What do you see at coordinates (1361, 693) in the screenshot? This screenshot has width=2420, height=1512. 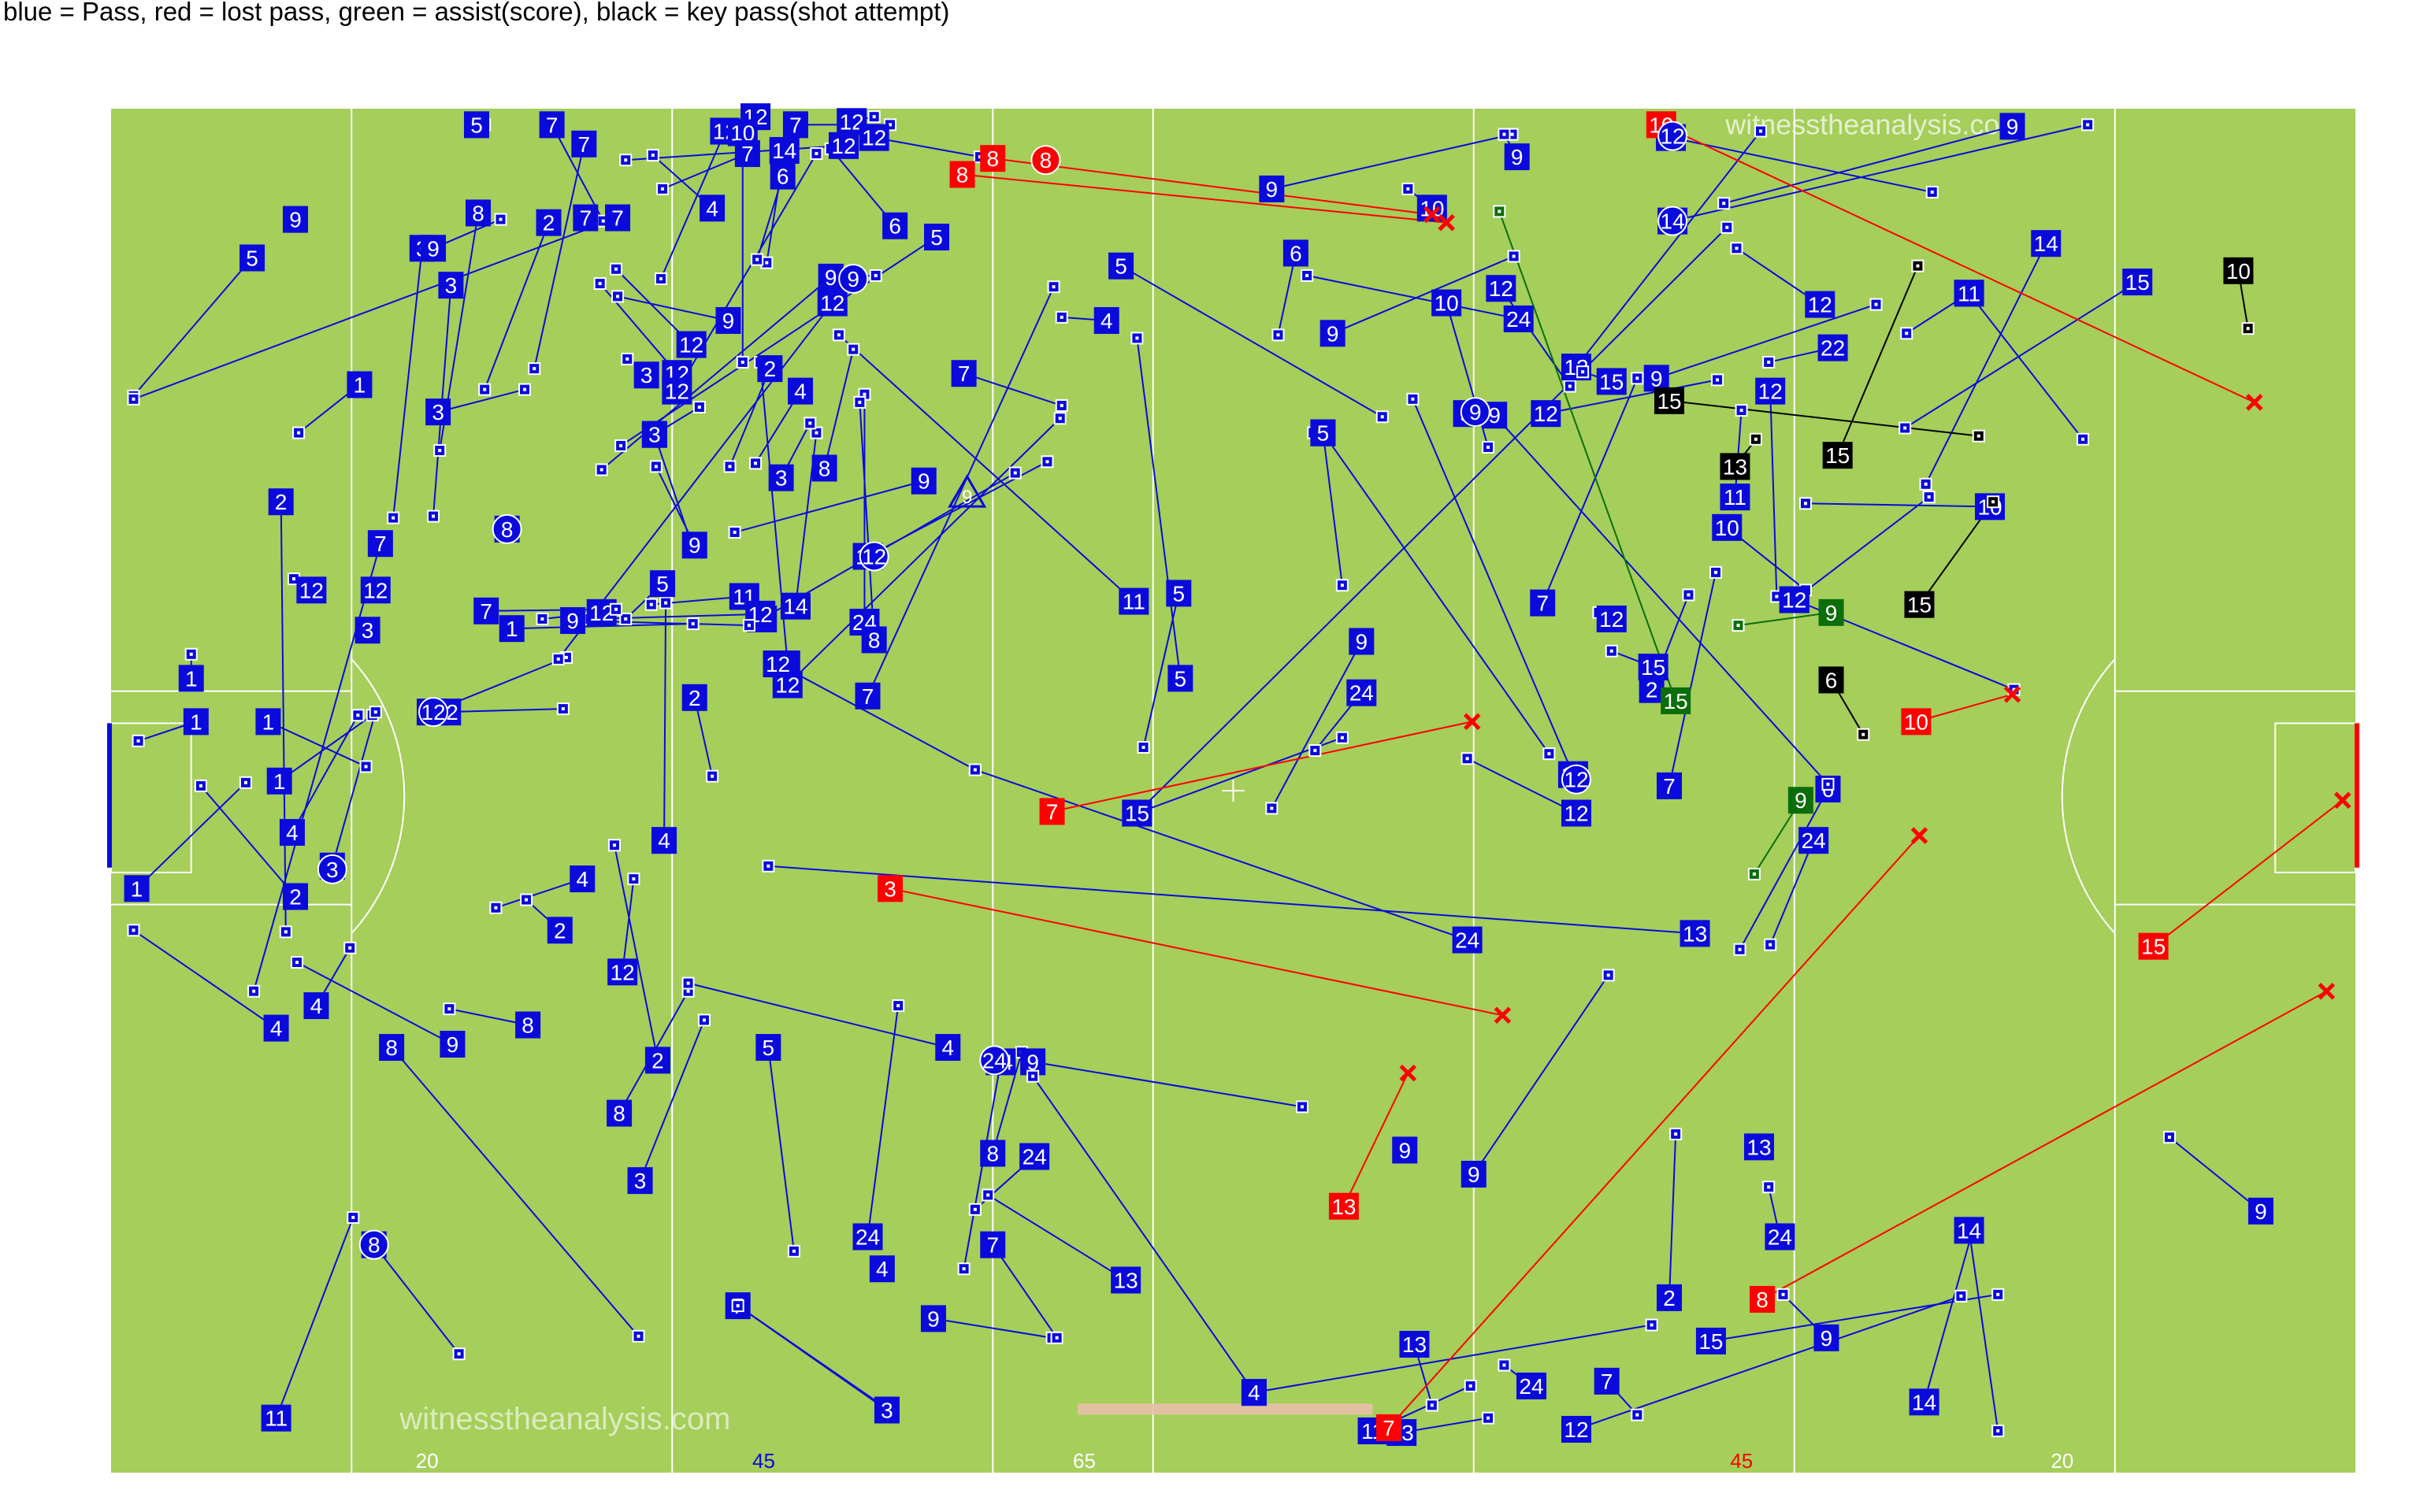 I see `series-0-pass-78-label-text: 24` at bounding box center [1361, 693].